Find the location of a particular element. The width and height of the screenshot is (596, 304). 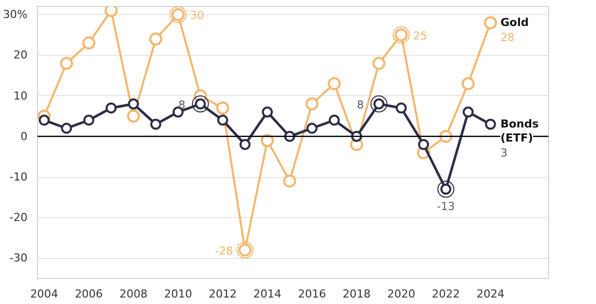

data-label: -28 is located at coordinates (224, 251).